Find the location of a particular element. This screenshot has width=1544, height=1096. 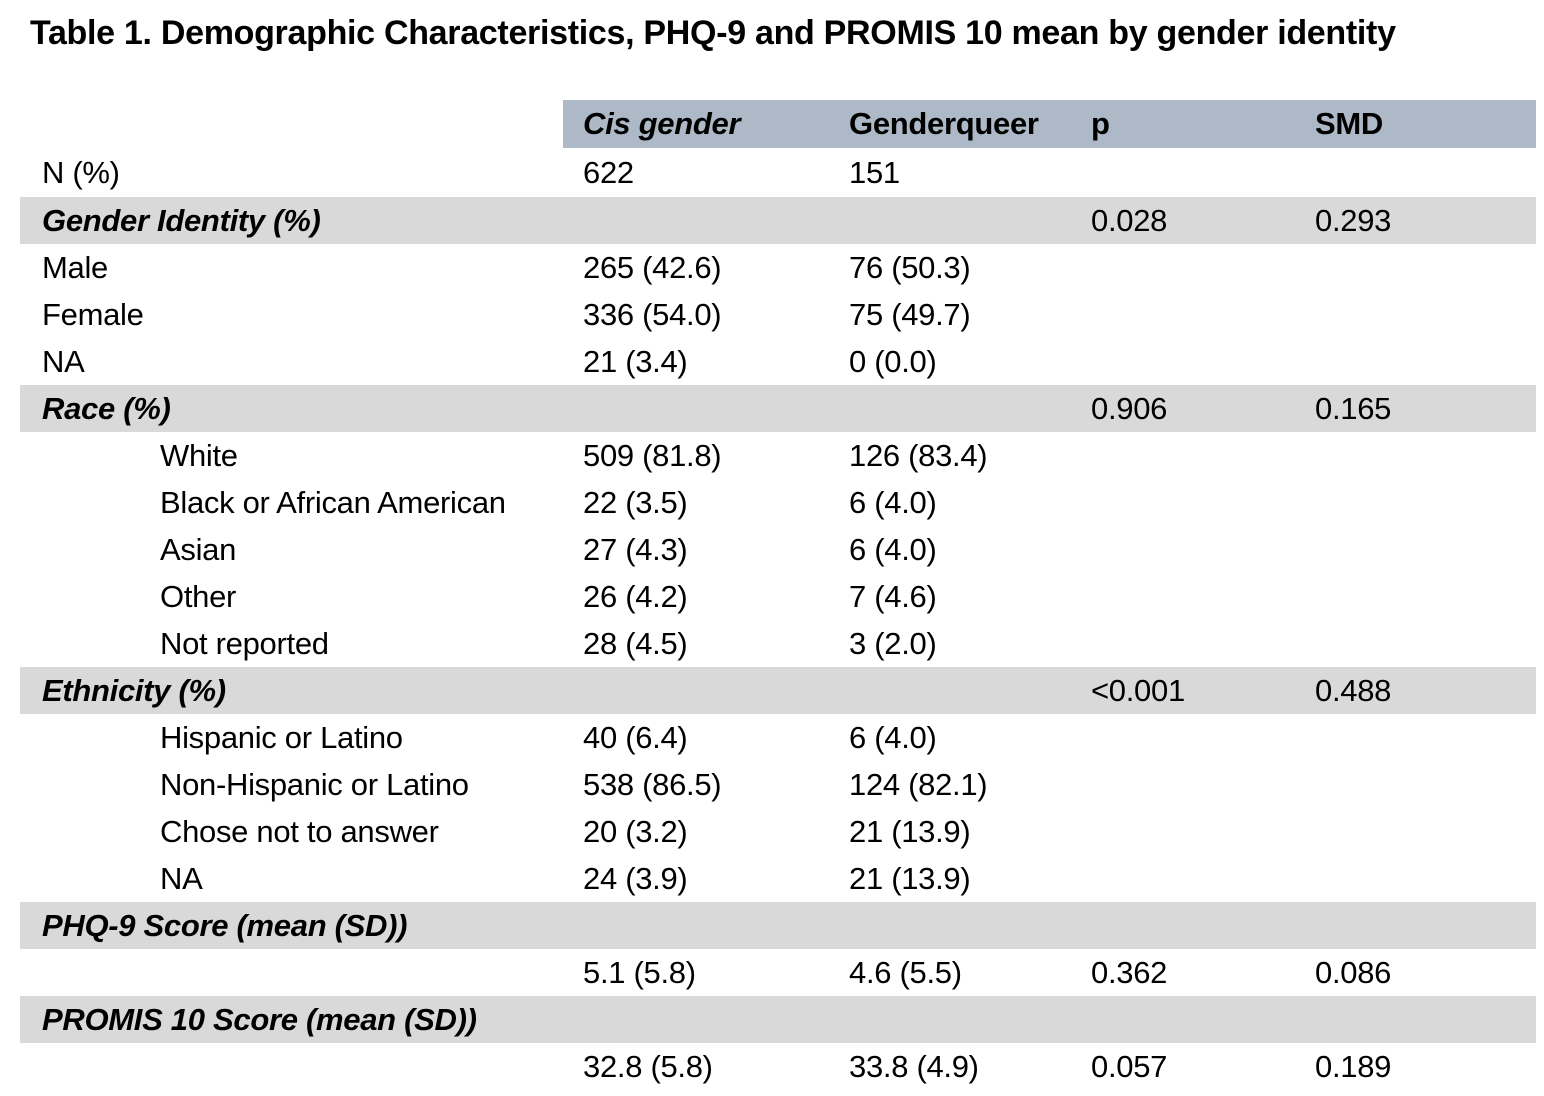

cell-row-label: Black or African American is located at coordinates (333, 502).